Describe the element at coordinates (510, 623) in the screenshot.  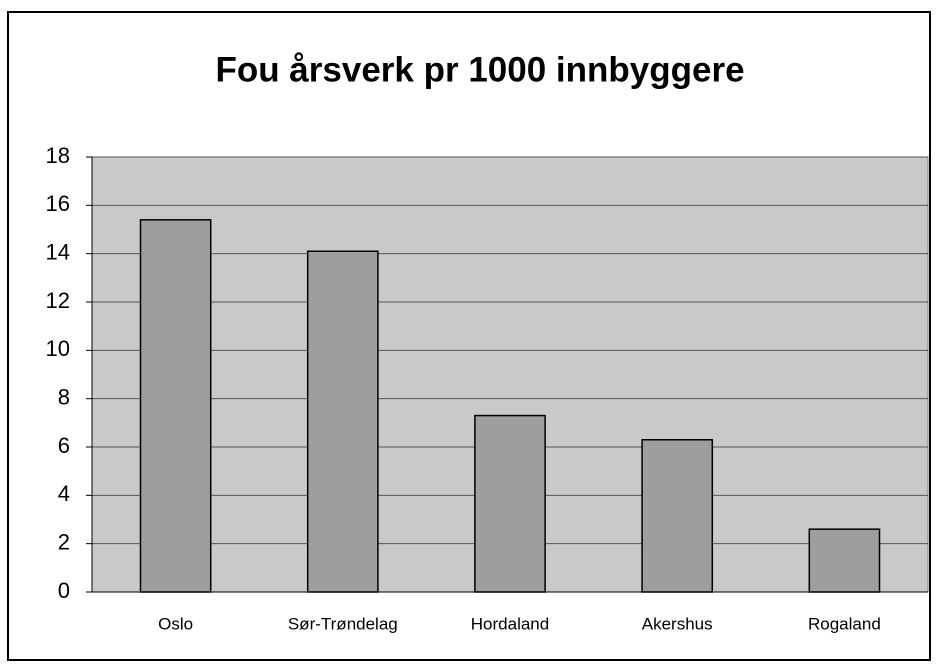
I see `x-tick-label: Hordaland` at that location.